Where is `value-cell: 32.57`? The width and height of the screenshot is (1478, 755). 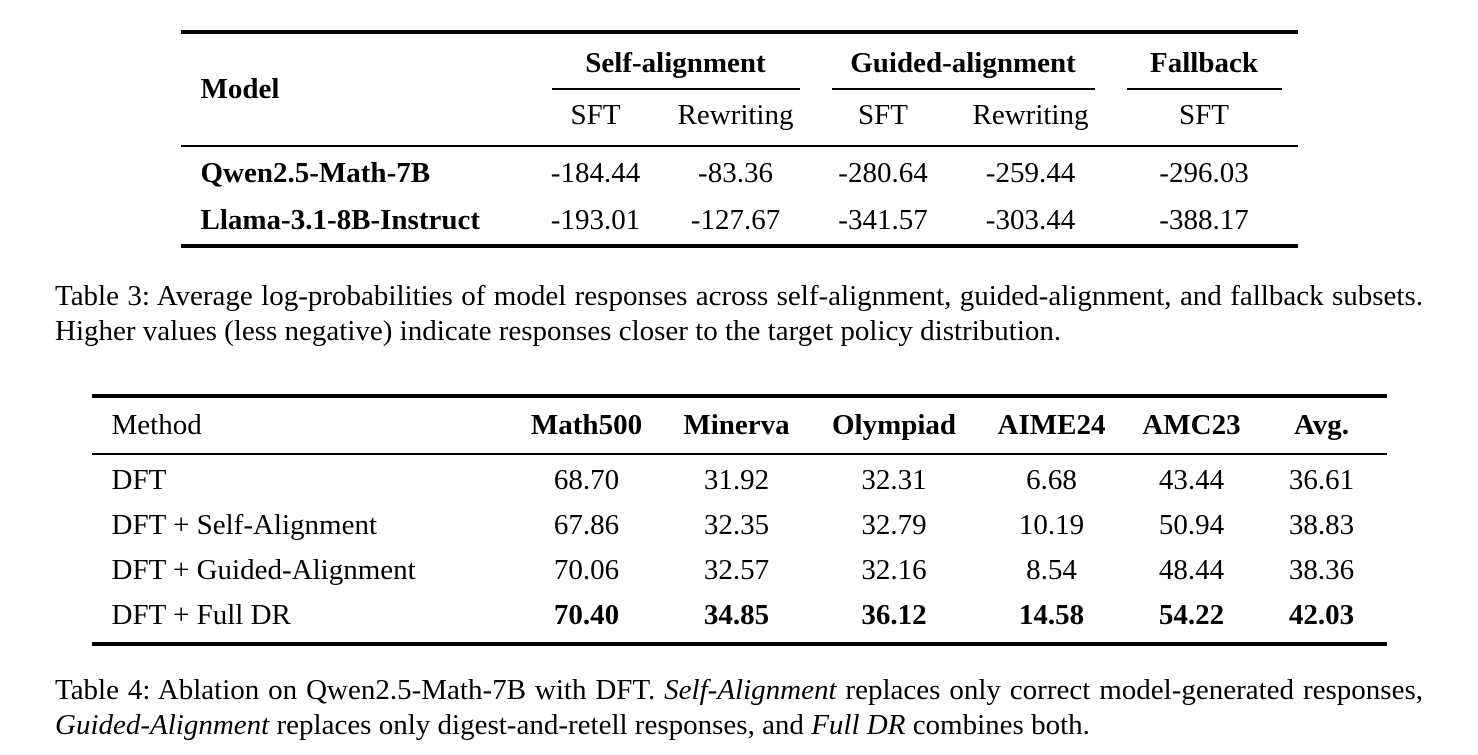
value-cell: 32.57 is located at coordinates (736, 570).